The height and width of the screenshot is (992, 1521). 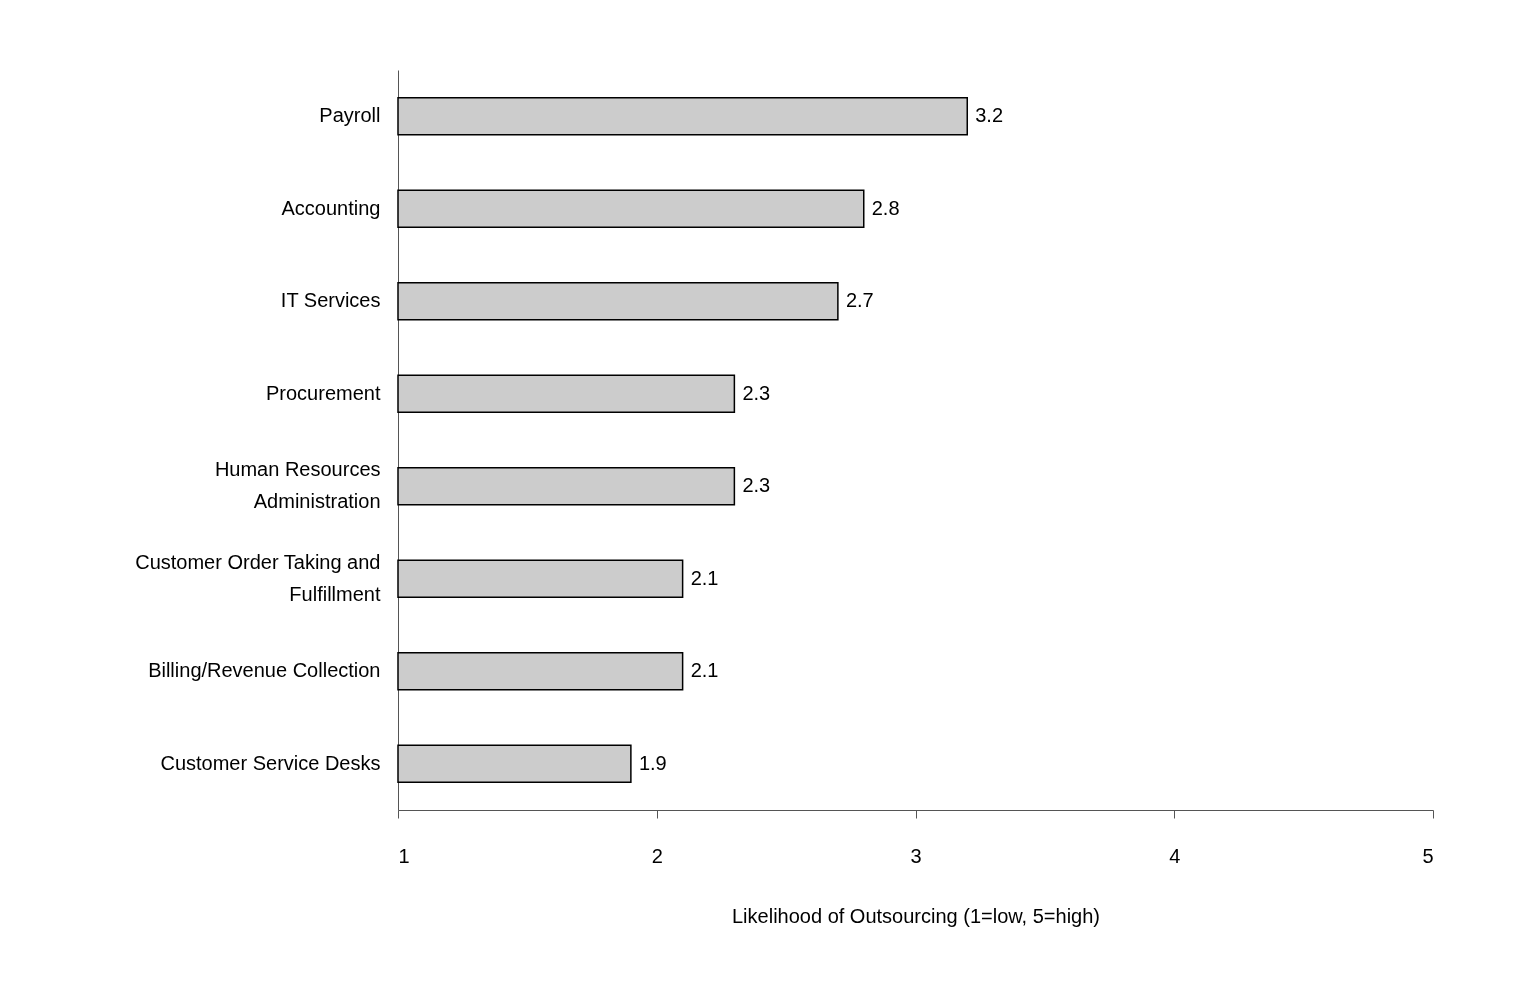 I want to click on data-label: 3.2, so click(x=989, y=115).